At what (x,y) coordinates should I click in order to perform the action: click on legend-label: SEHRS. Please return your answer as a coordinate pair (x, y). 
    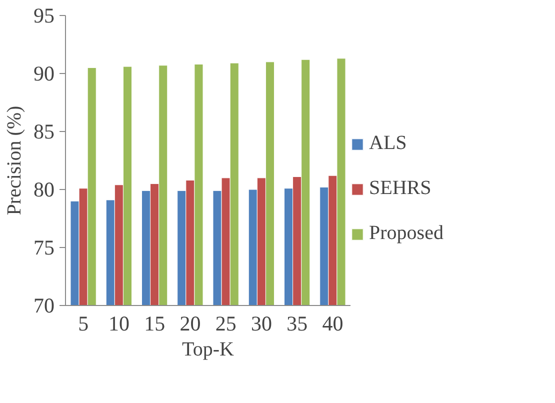
    Looking at the image, I should click on (400, 188).